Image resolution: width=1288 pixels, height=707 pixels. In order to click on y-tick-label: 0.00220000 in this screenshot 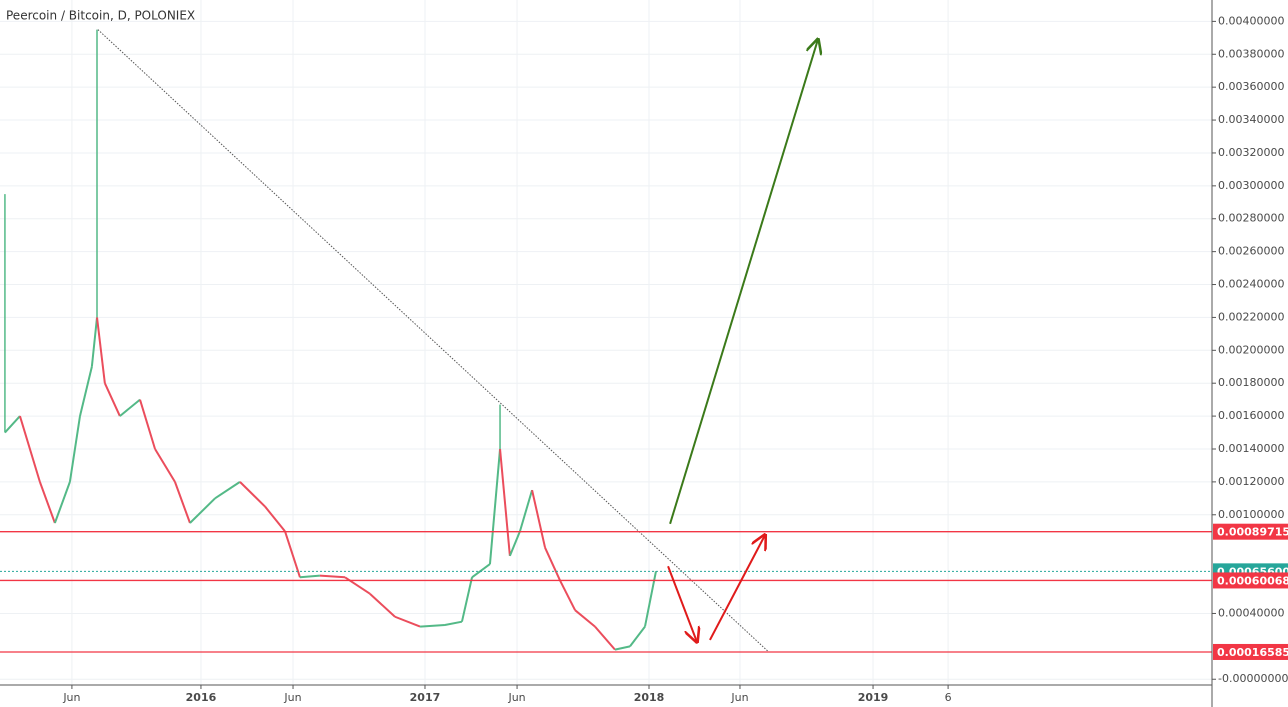, I will do `click(1251, 316)`.